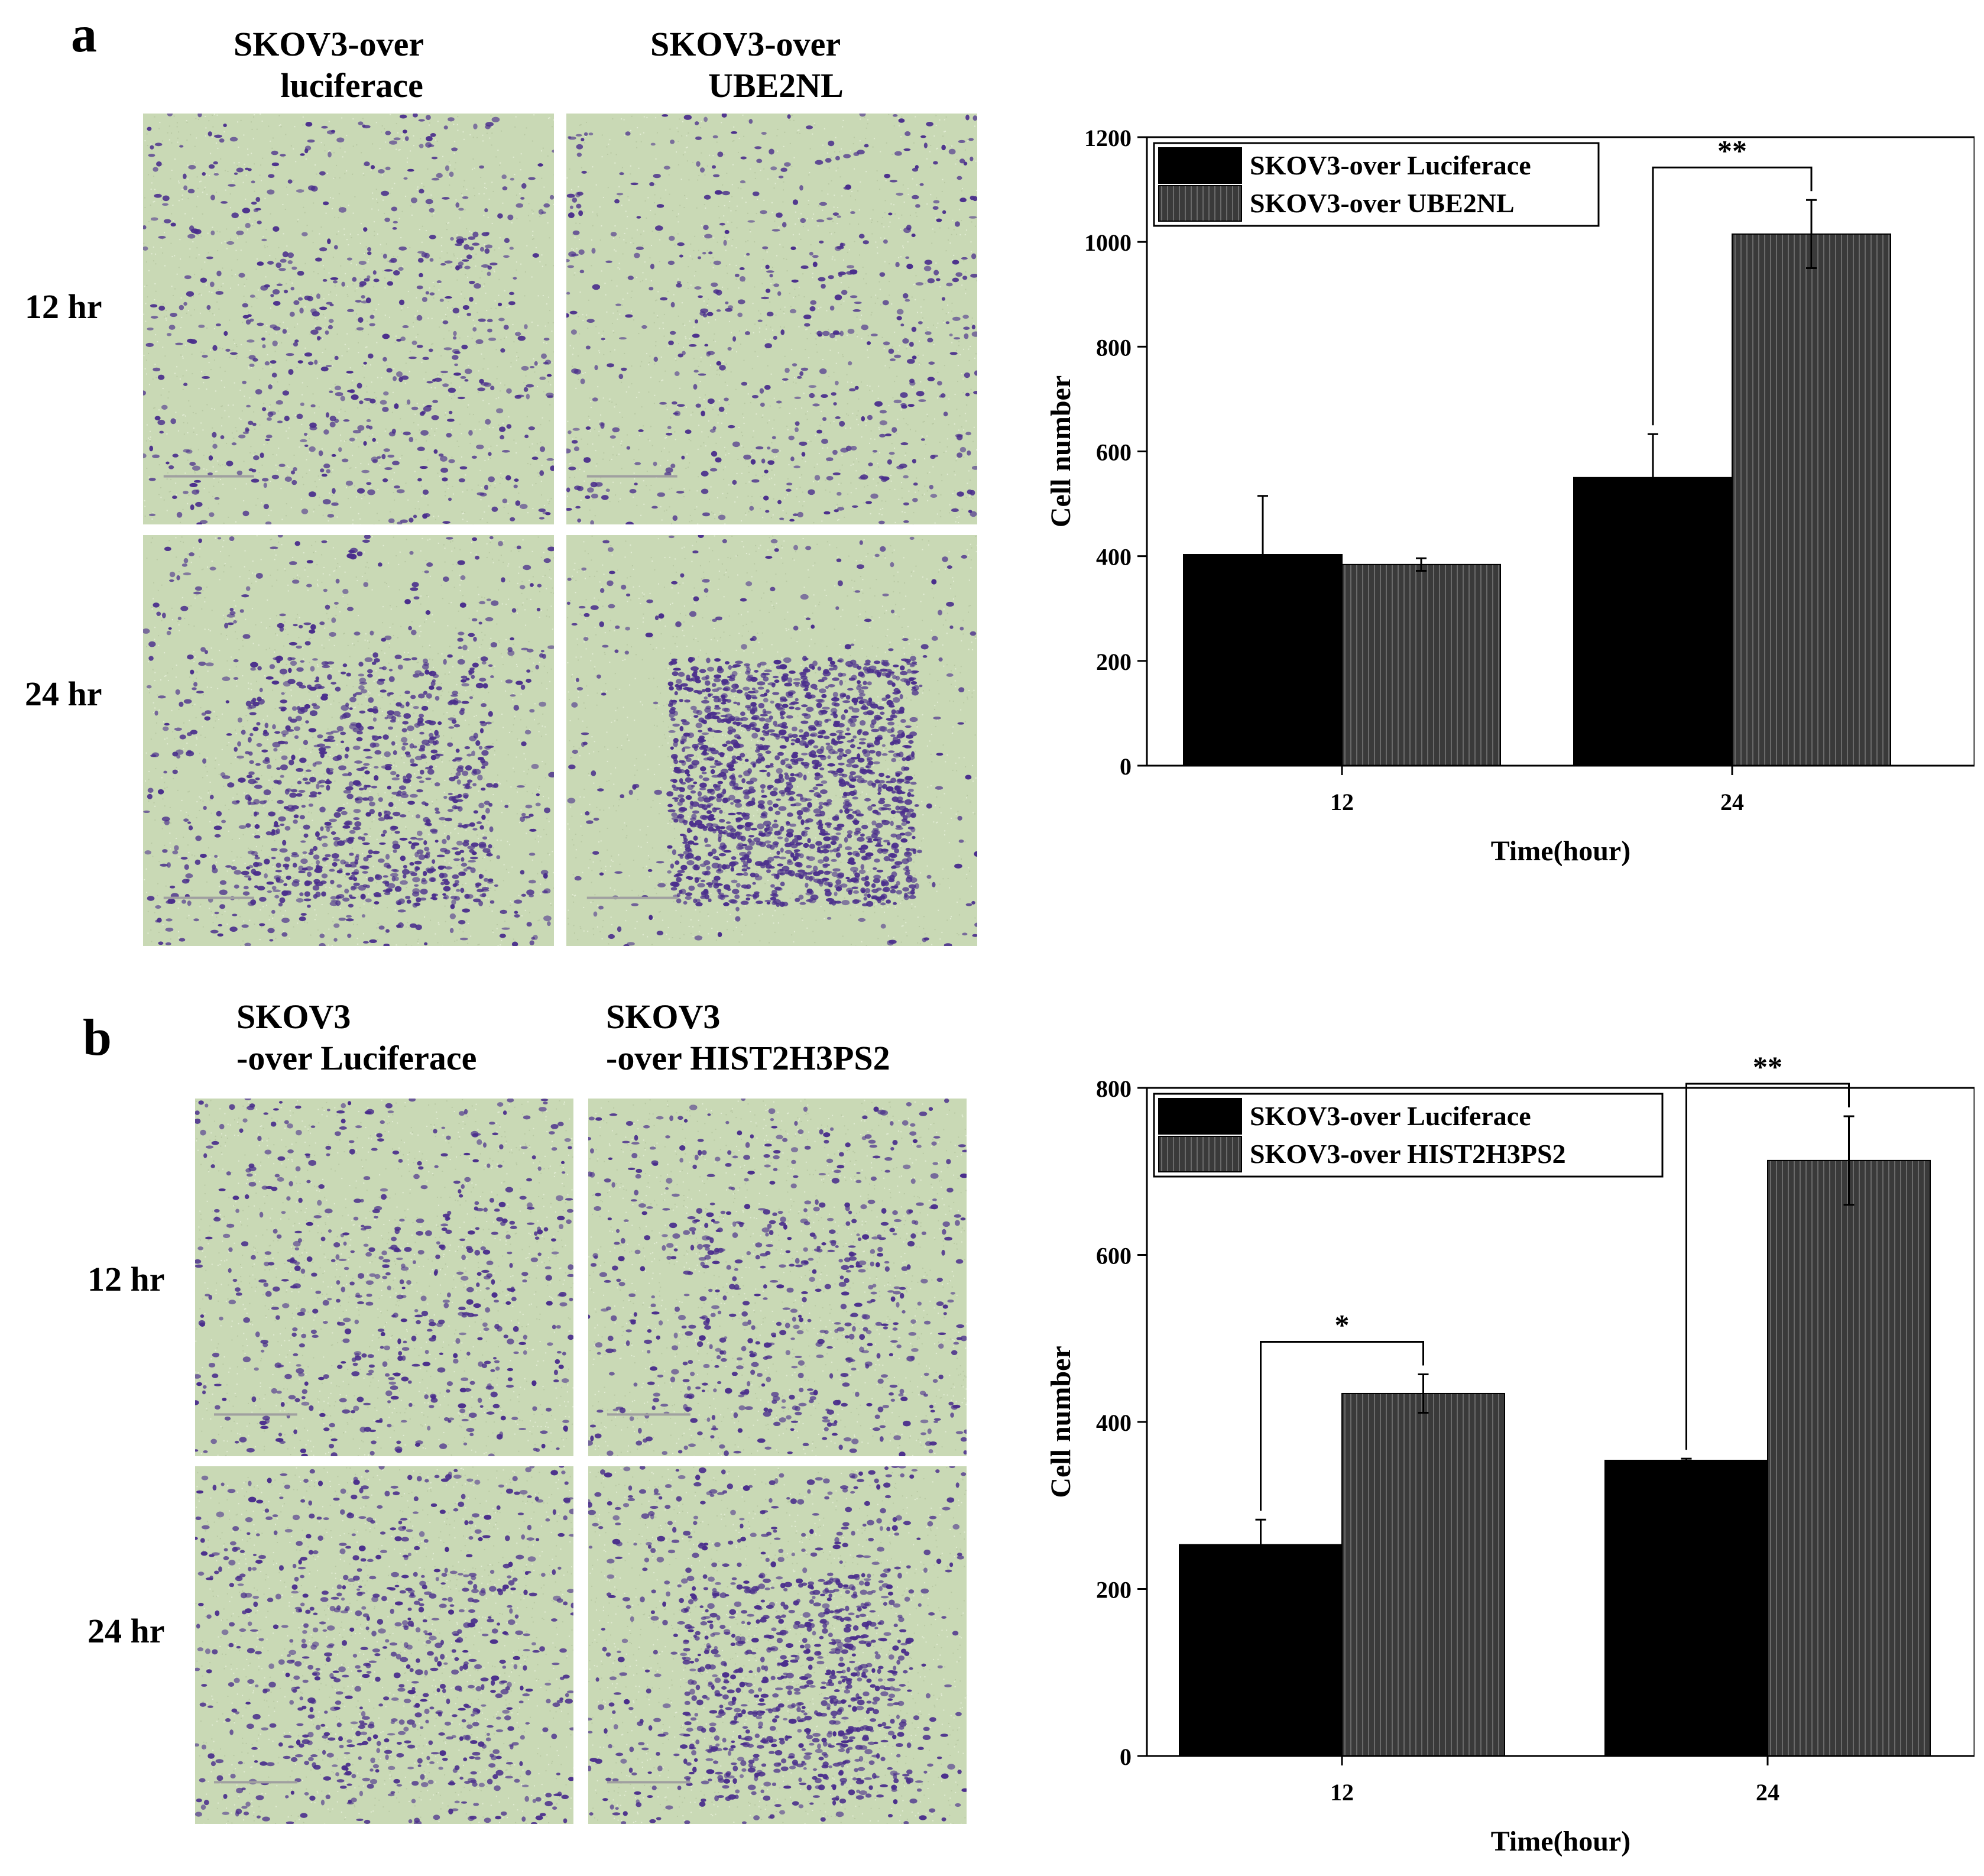  I want to click on y-tick-label: 1000, so click(1108, 242).